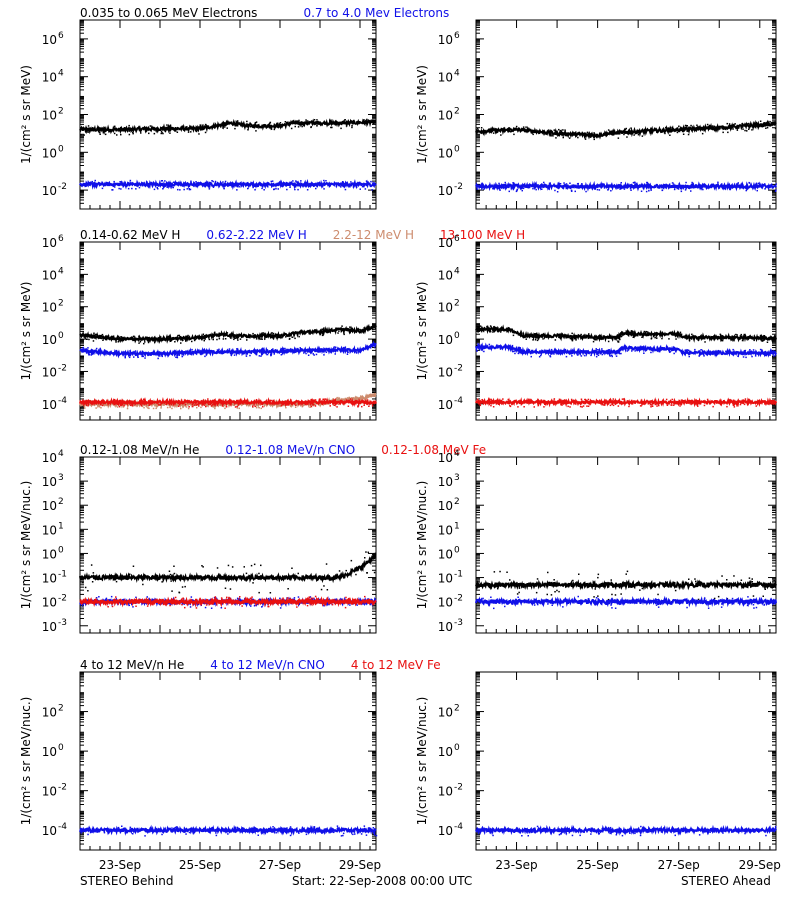 This screenshot has height=900, width=800. I want to click on x-tick-label: 25-Sep, so click(200, 865).